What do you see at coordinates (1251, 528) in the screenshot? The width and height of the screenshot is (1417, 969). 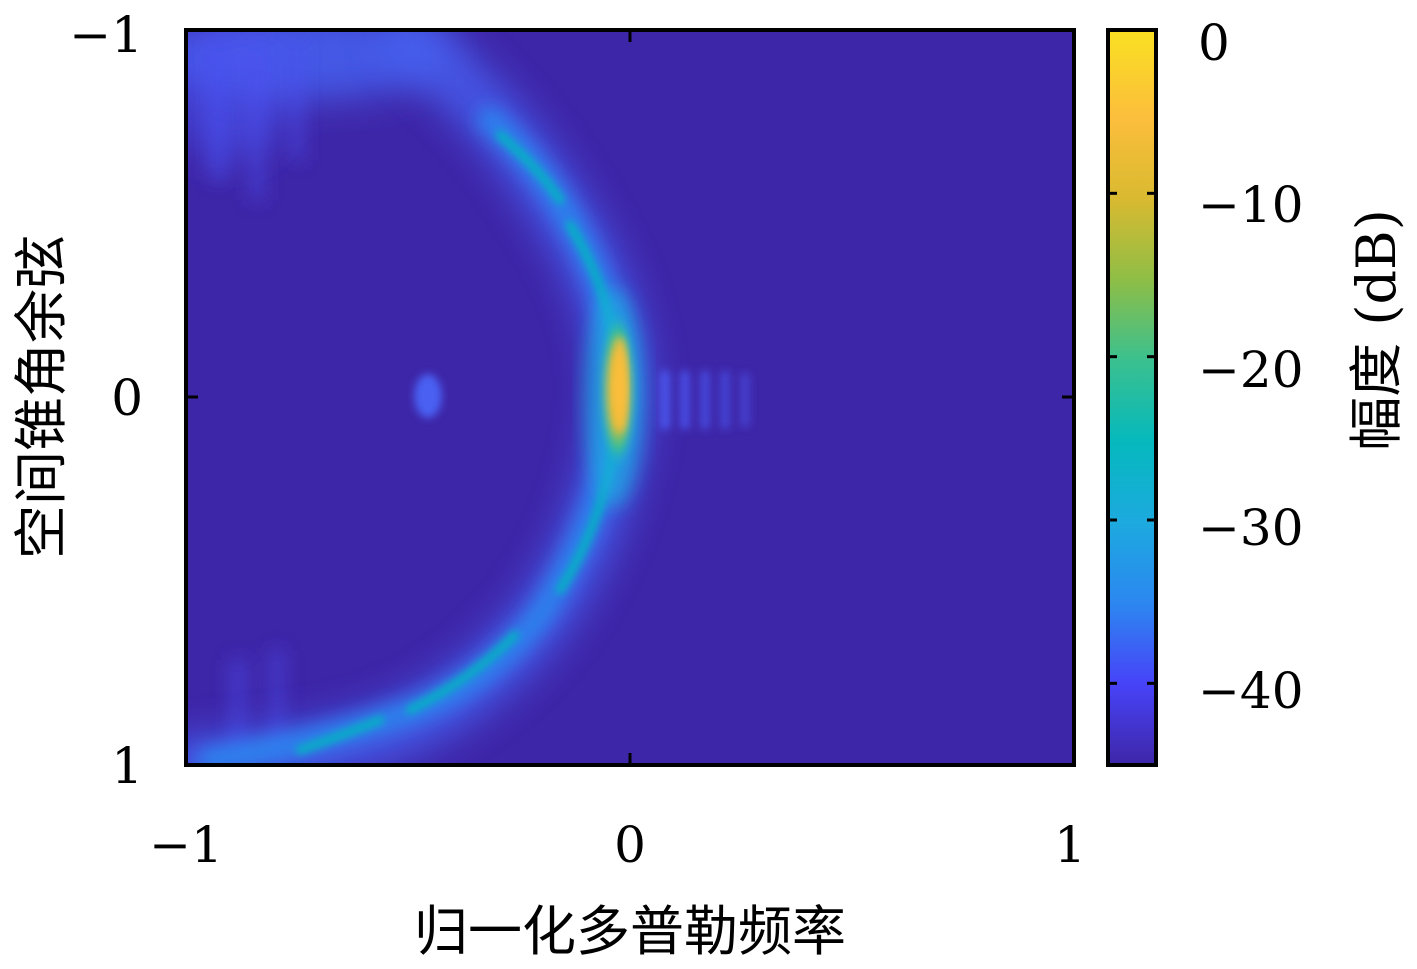 I see `colorbar-tick-label-neg30: −30` at bounding box center [1251, 528].